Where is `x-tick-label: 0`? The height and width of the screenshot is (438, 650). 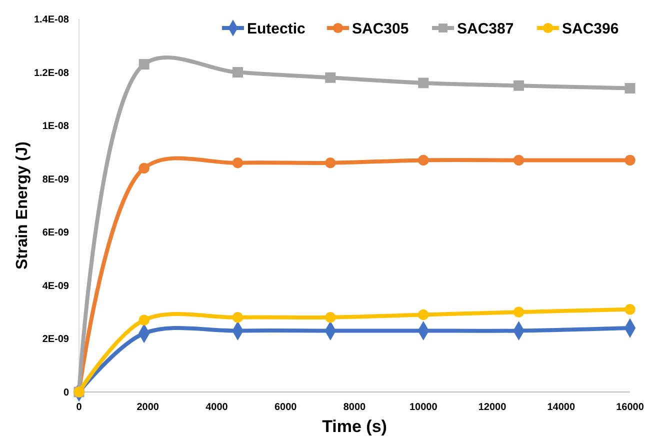 x-tick-label: 0 is located at coordinates (79, 407).